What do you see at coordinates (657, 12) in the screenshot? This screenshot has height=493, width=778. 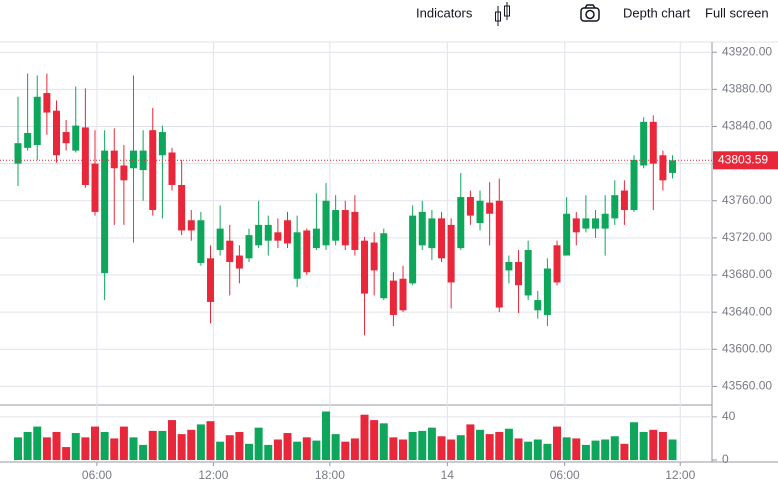 I see `depth-chart-button: Depth chart` at bounding box center [657, 12].